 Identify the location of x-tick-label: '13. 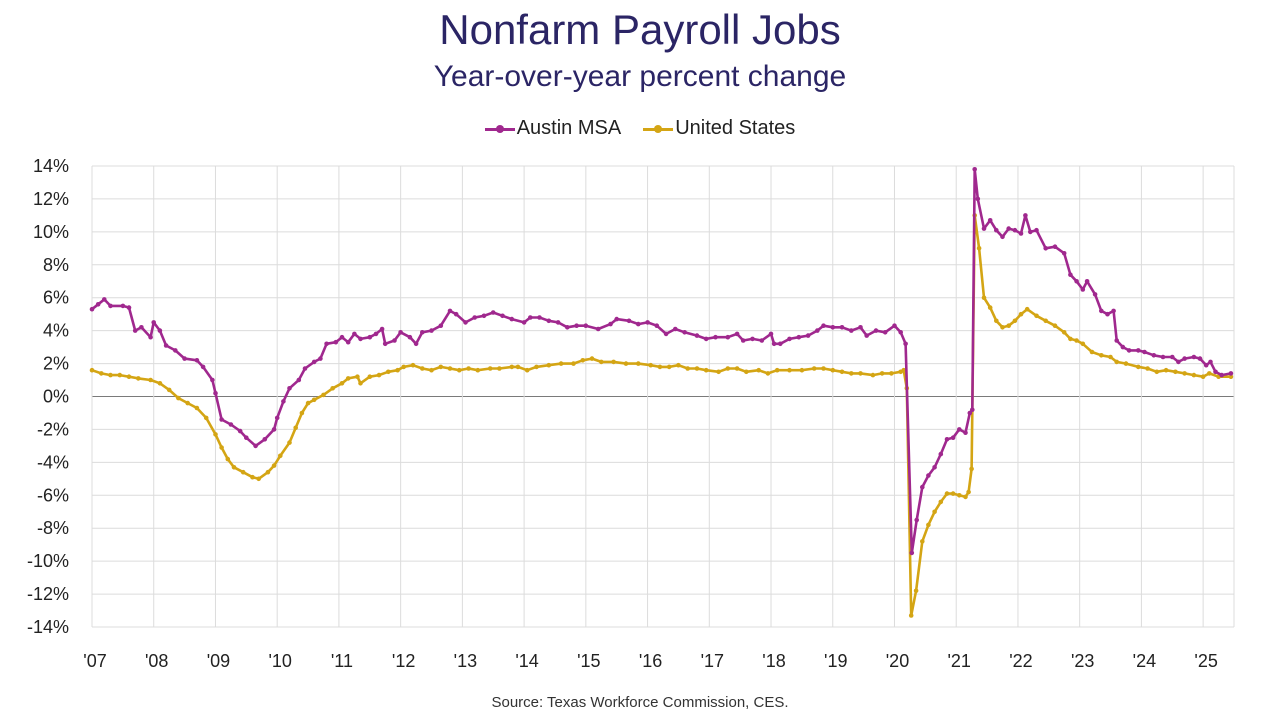
(465, 661).